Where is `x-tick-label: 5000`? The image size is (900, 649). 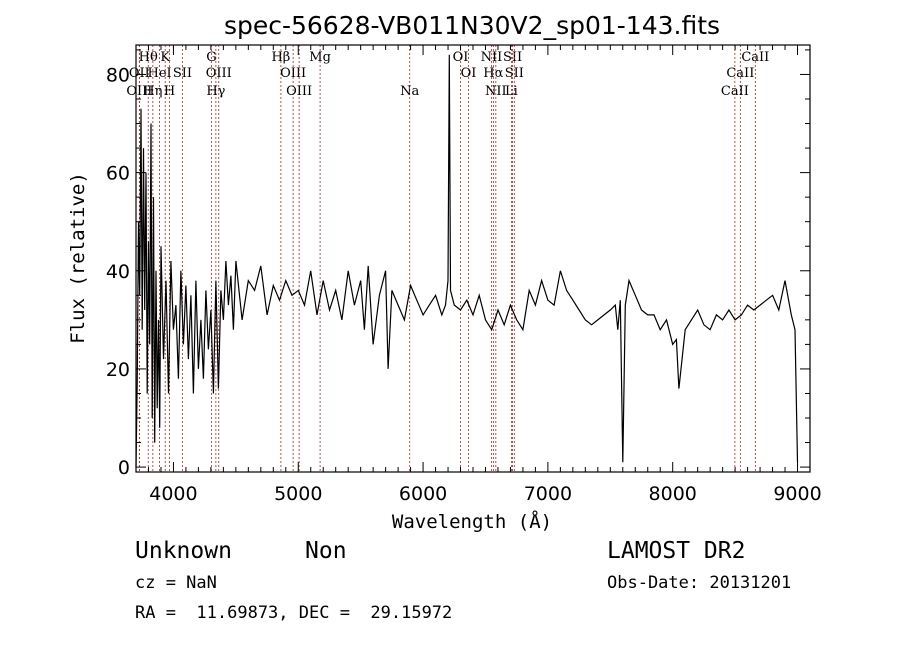 x-tick-label: 5000 is located at coordinates (298, 494).